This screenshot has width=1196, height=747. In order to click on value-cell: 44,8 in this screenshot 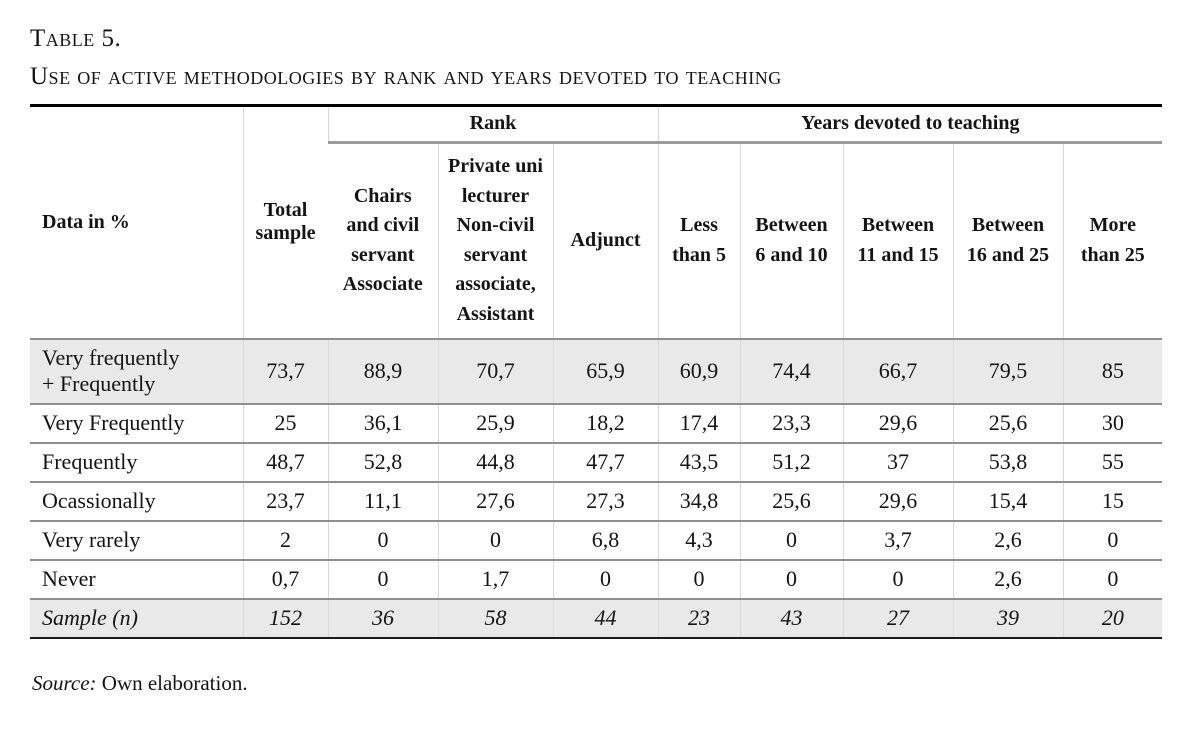, I will do `click(495, 462)`.